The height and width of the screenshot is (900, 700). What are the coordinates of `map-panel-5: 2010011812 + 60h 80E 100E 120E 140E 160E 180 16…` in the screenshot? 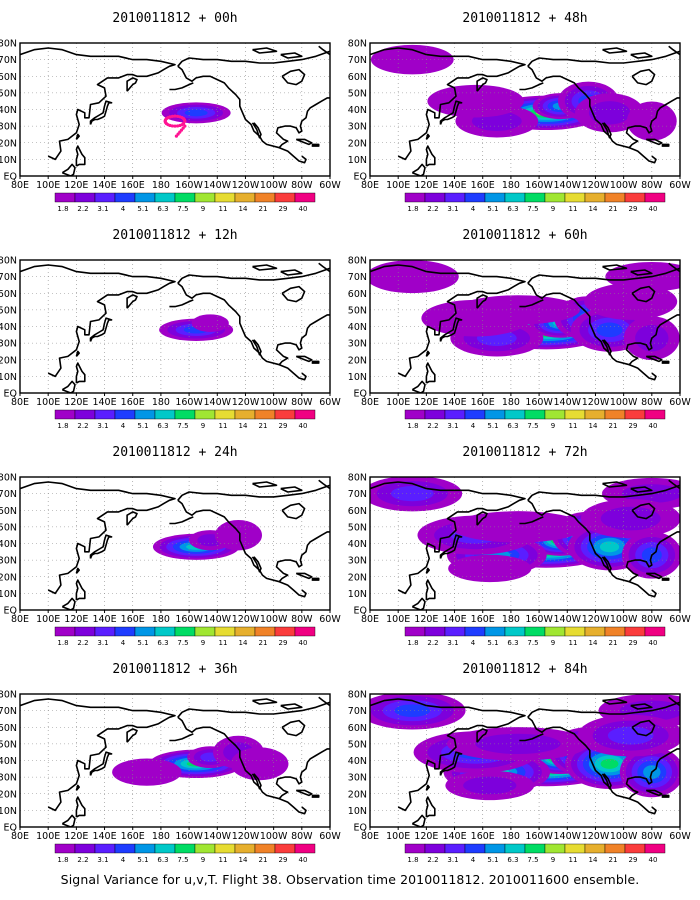 It's located at (520, 329).